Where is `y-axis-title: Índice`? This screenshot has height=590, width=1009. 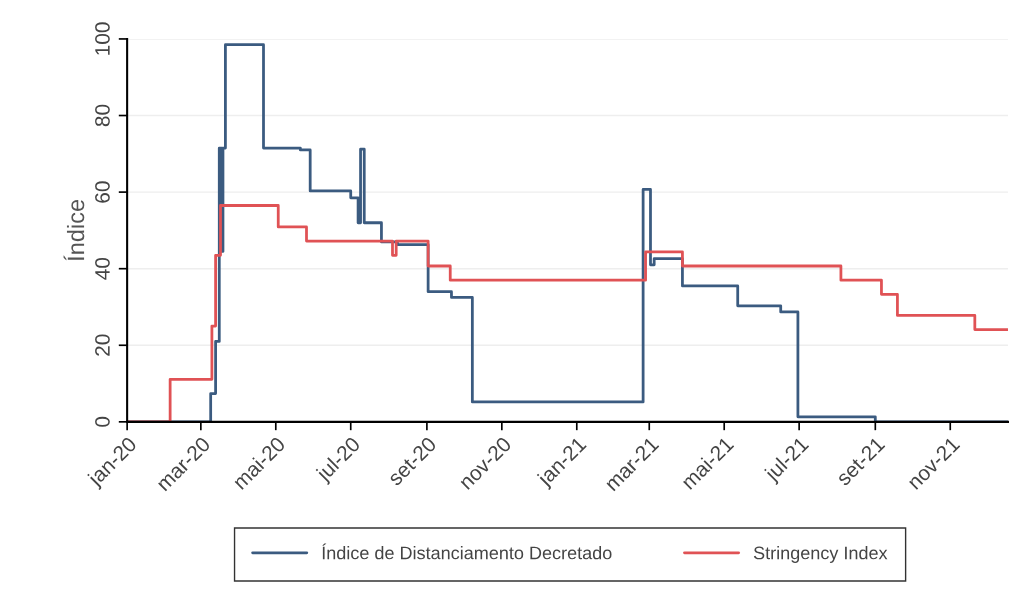 y-axis-title: Índice is located at coordinates (74, 230).